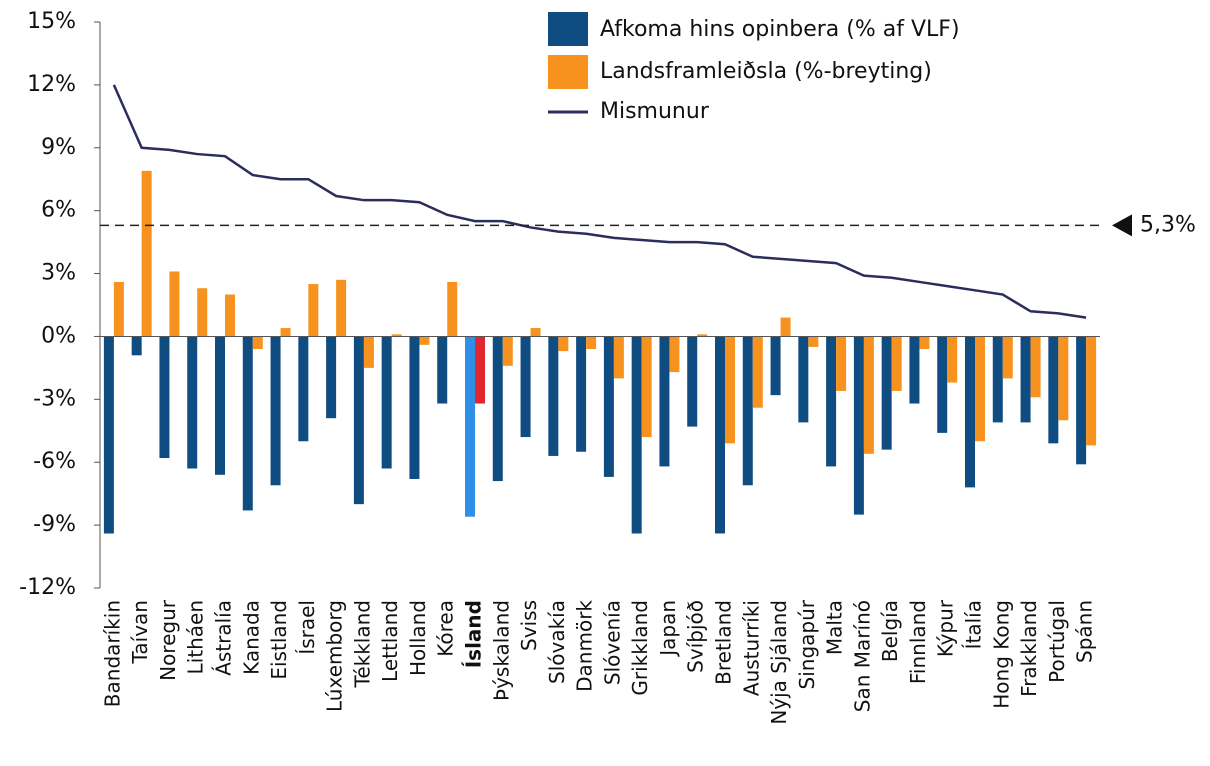 This screenshot has height=766, width=1210. What do you see at coordinates (58, 147) in the screenshot?
I see `y-tick-label: 9%` at bounding box center [58, 147].